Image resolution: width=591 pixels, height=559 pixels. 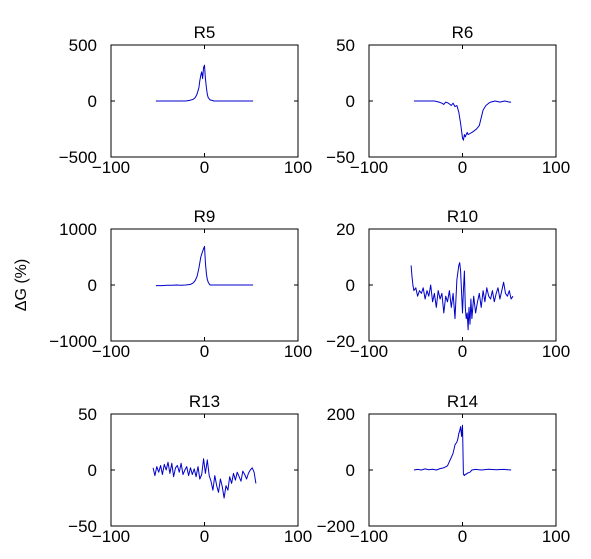 I want to click on y-tick-label: −20, so click(x=340, y=341).